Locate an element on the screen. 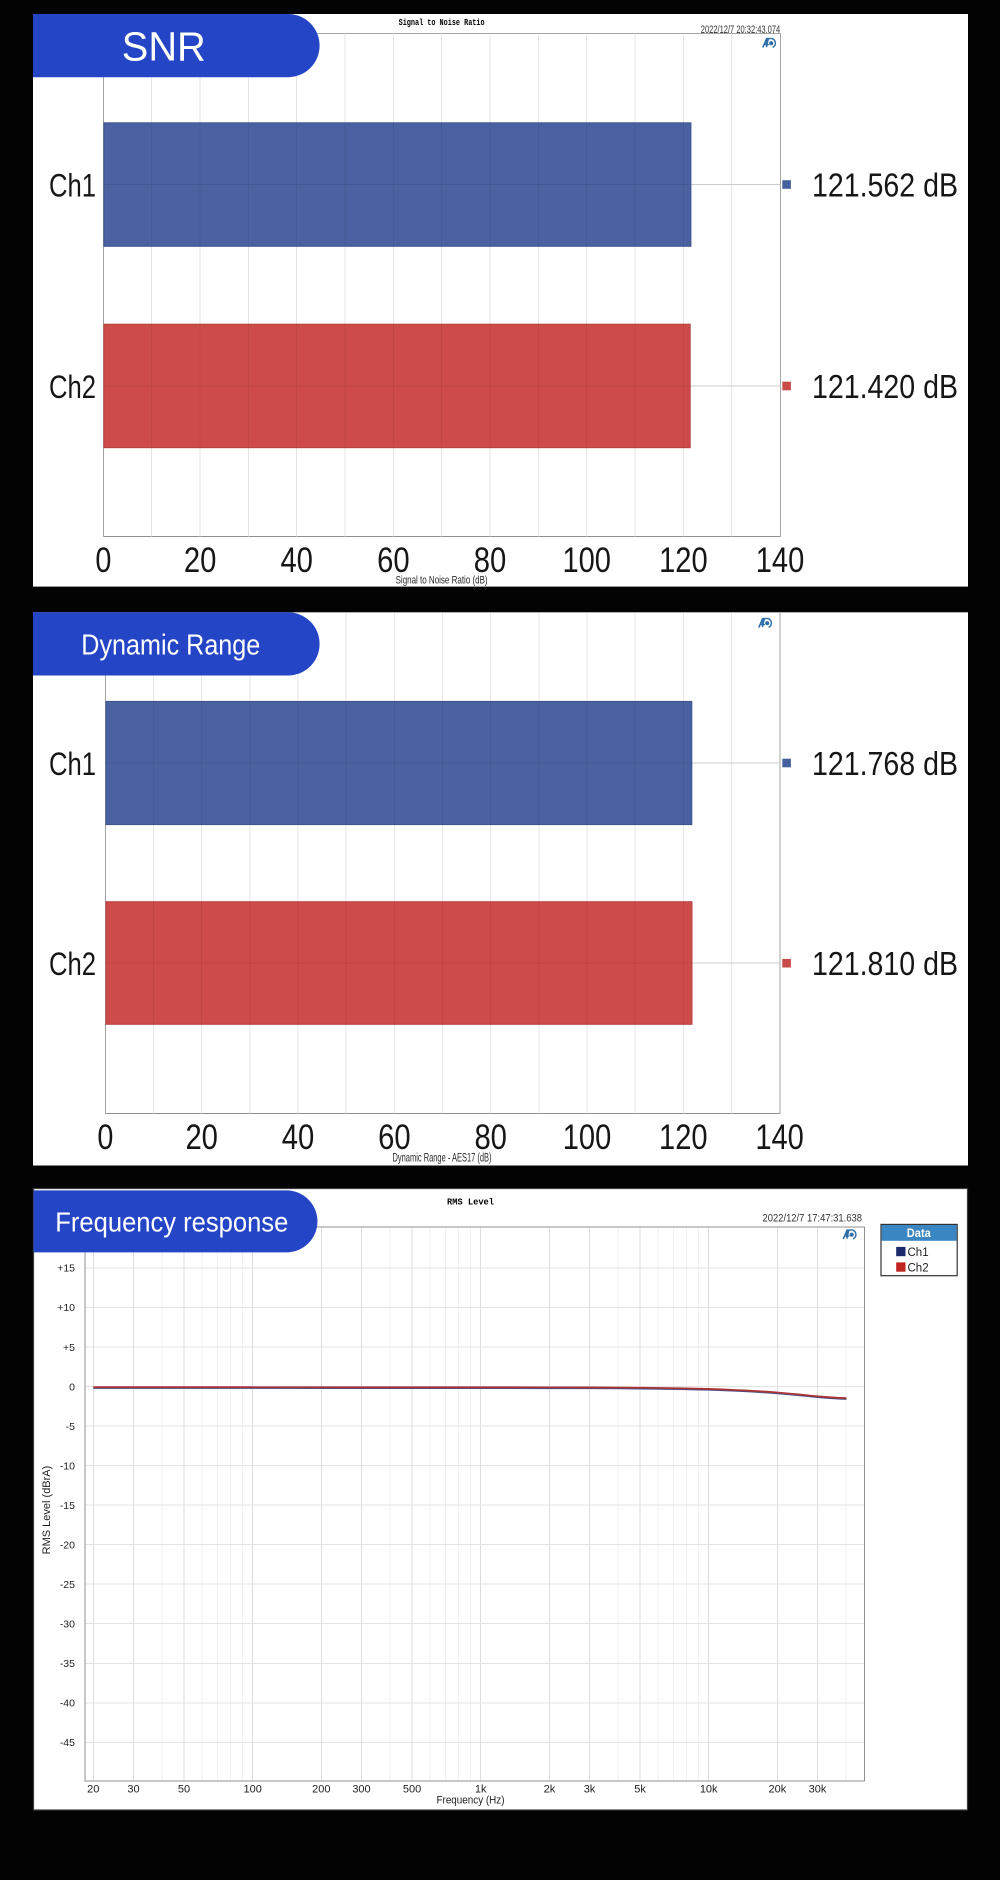  svg-text: 5k is located at coordinates (640, 1790).